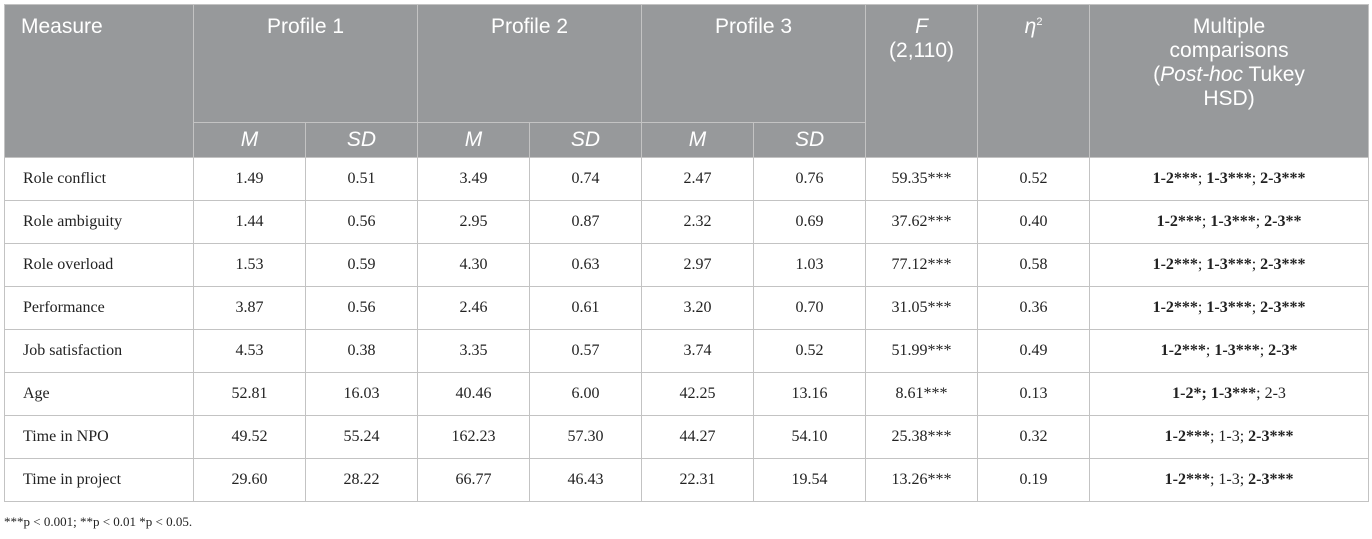 This screenshot has height=539, width=1372. Describe the element at coordinates (922, 265) in the screenshot. I see `cell-f: 77.12***` at that location.